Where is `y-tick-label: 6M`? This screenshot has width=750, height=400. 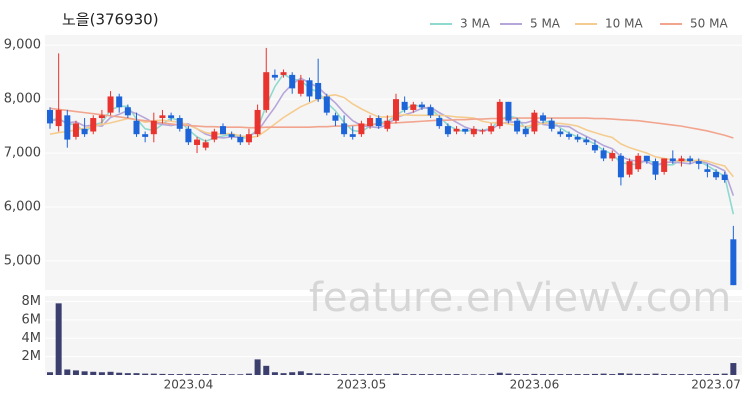 y-tick-label: 6M is located at coordinates (32, 319).